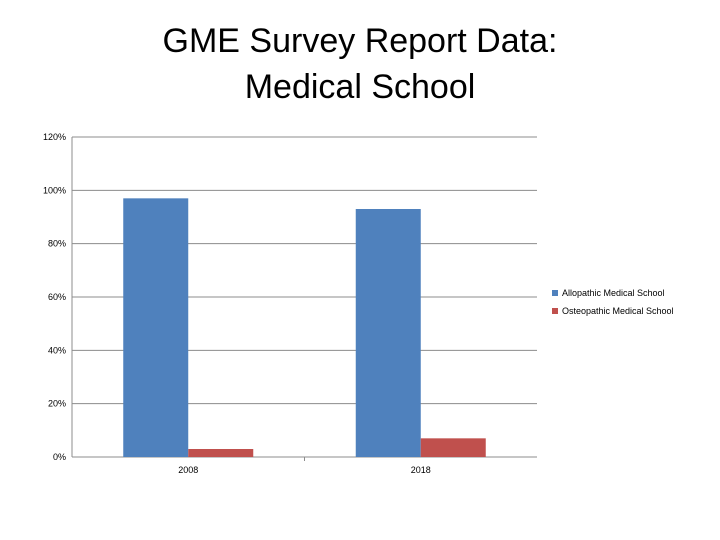  Describe the element at coordinates (188, 470) in the screenshot. I see `x-tick-label: 2008` at that location.